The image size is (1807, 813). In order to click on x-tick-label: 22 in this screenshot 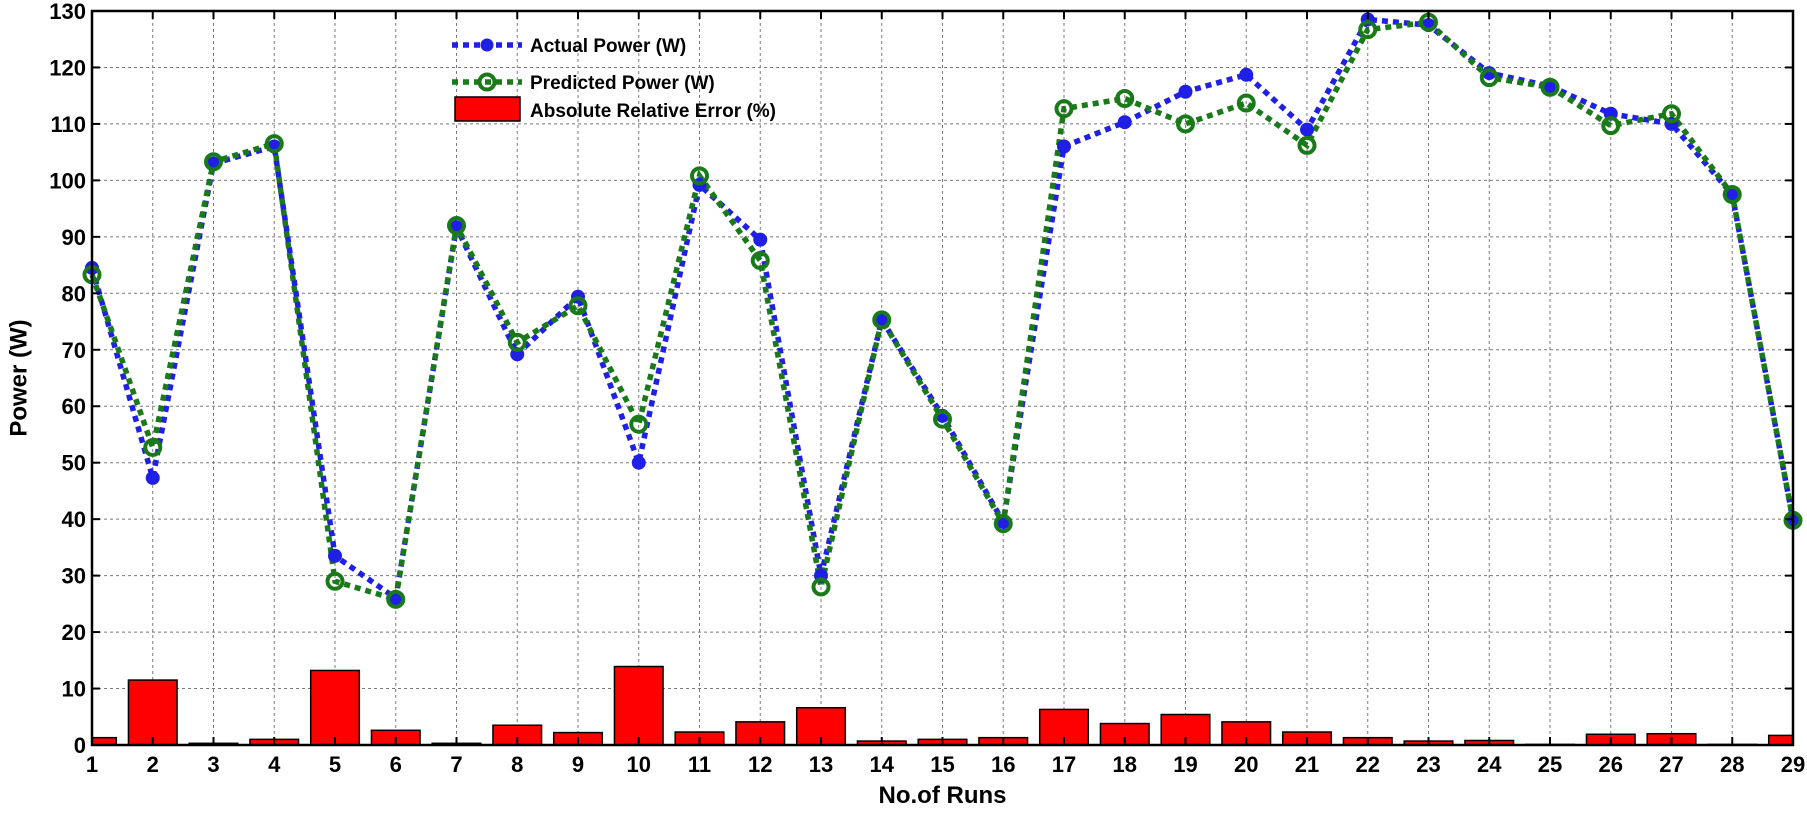, I will do `click(1368, 764)`.